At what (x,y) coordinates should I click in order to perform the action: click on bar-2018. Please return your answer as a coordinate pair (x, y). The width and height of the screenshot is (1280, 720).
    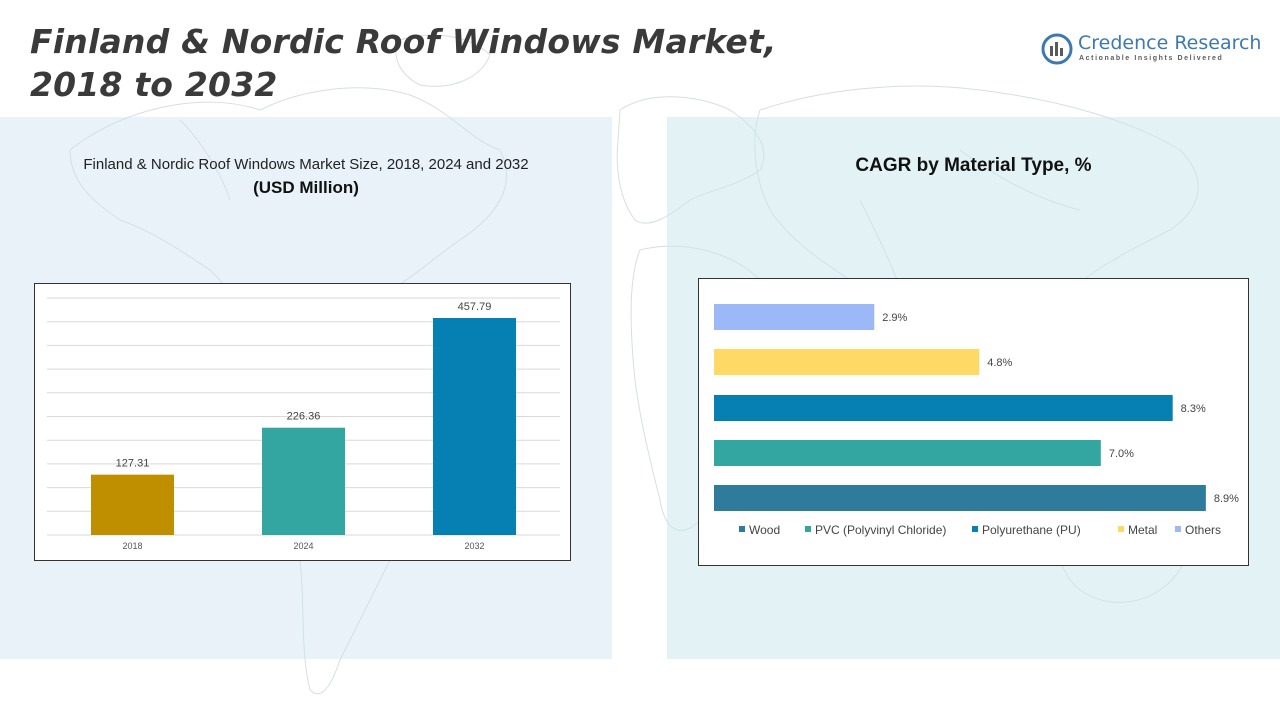
    Looking at the image, I should click on (132, 504).